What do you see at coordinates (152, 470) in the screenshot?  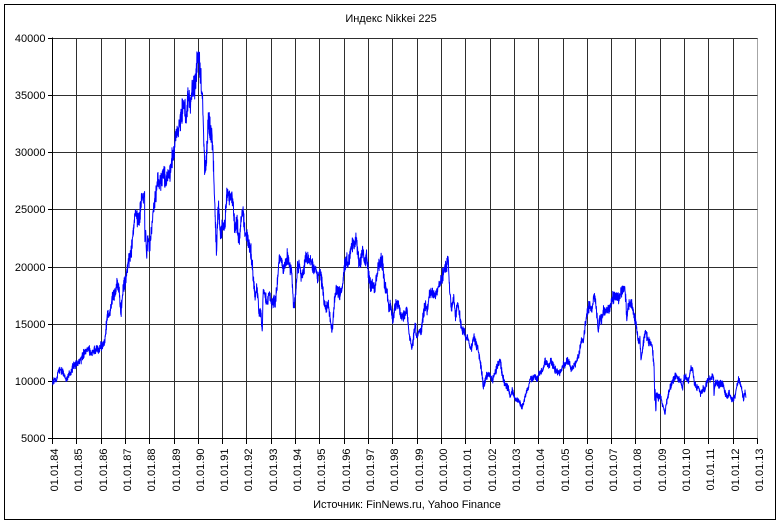 I see `svg-text: 01.01.88` at bounding box center [152, 470].